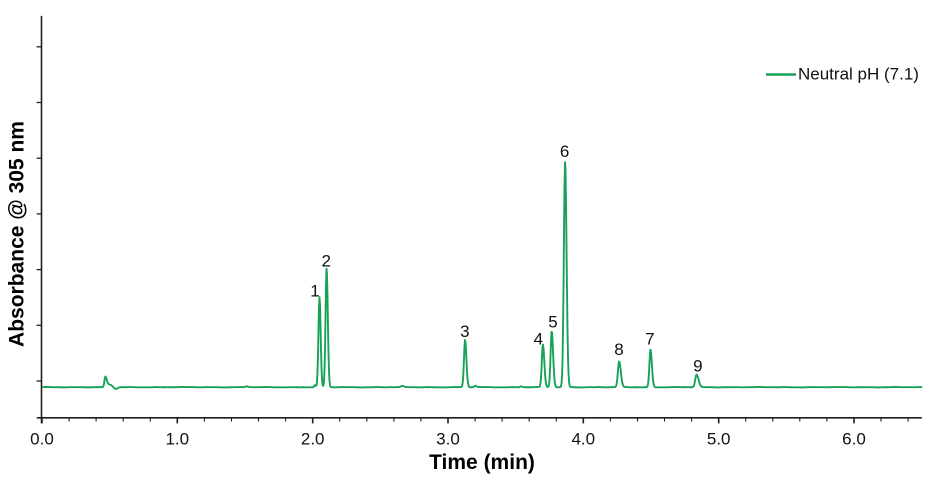  I want to click on svg-text: 2, so click(325, 261).